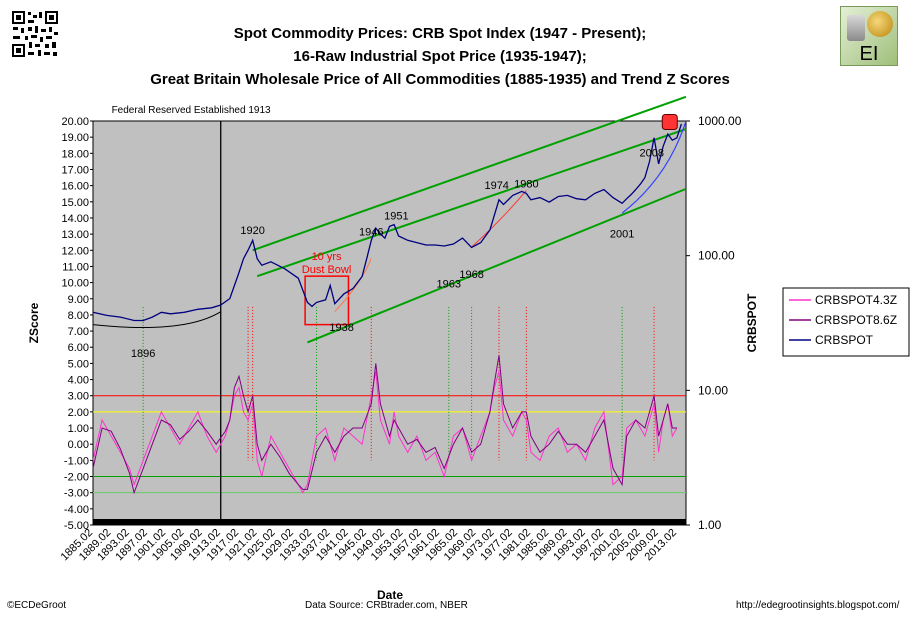 The height and width of the screenshot is (623, 911). I want to click on annotation-9: 1968, so click(471, 275).